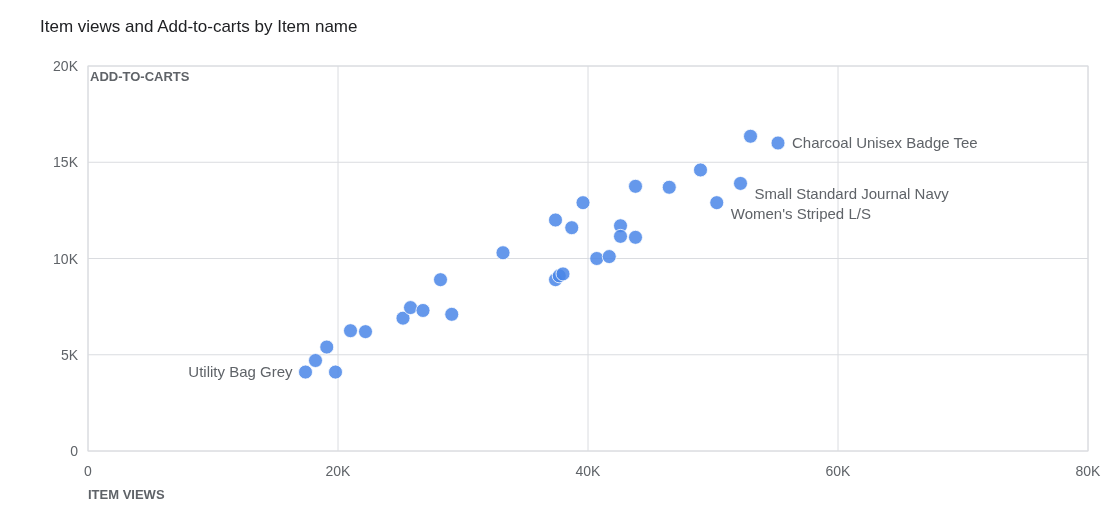  What do you see at coordinates (1088, 471) in the screenshot?
I see `x-tick-label: 80K` at bounding box center [1088, 471].